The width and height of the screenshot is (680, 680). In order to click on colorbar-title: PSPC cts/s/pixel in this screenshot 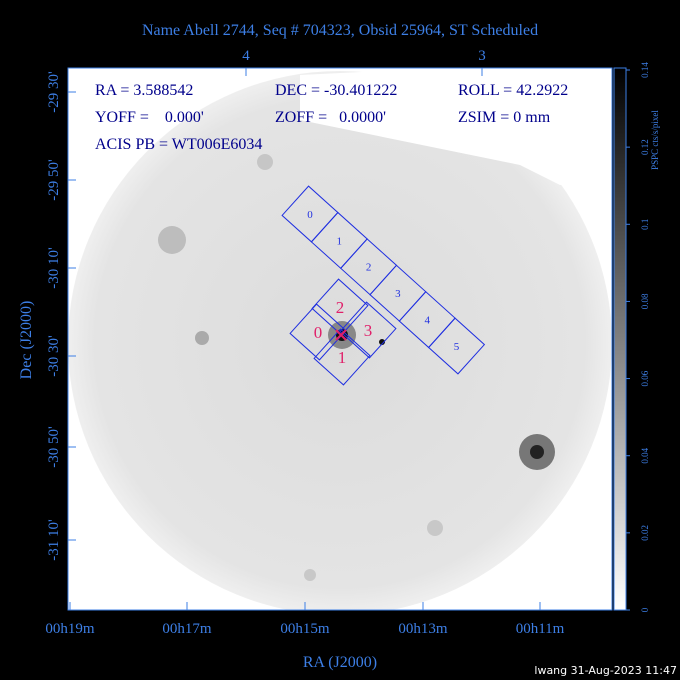, I will do `click(655, 140)`.